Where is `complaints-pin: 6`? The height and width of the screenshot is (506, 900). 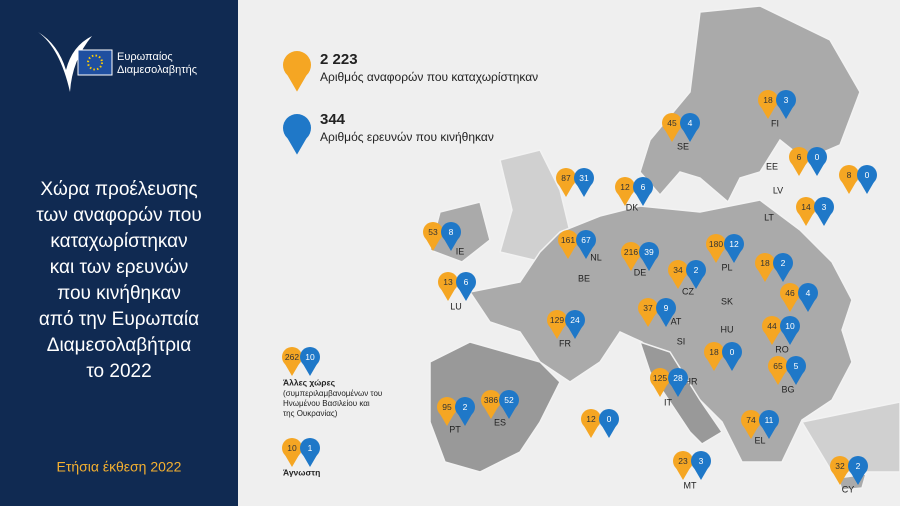
complaints-pin: 6 is located at coordinates (799, 161).